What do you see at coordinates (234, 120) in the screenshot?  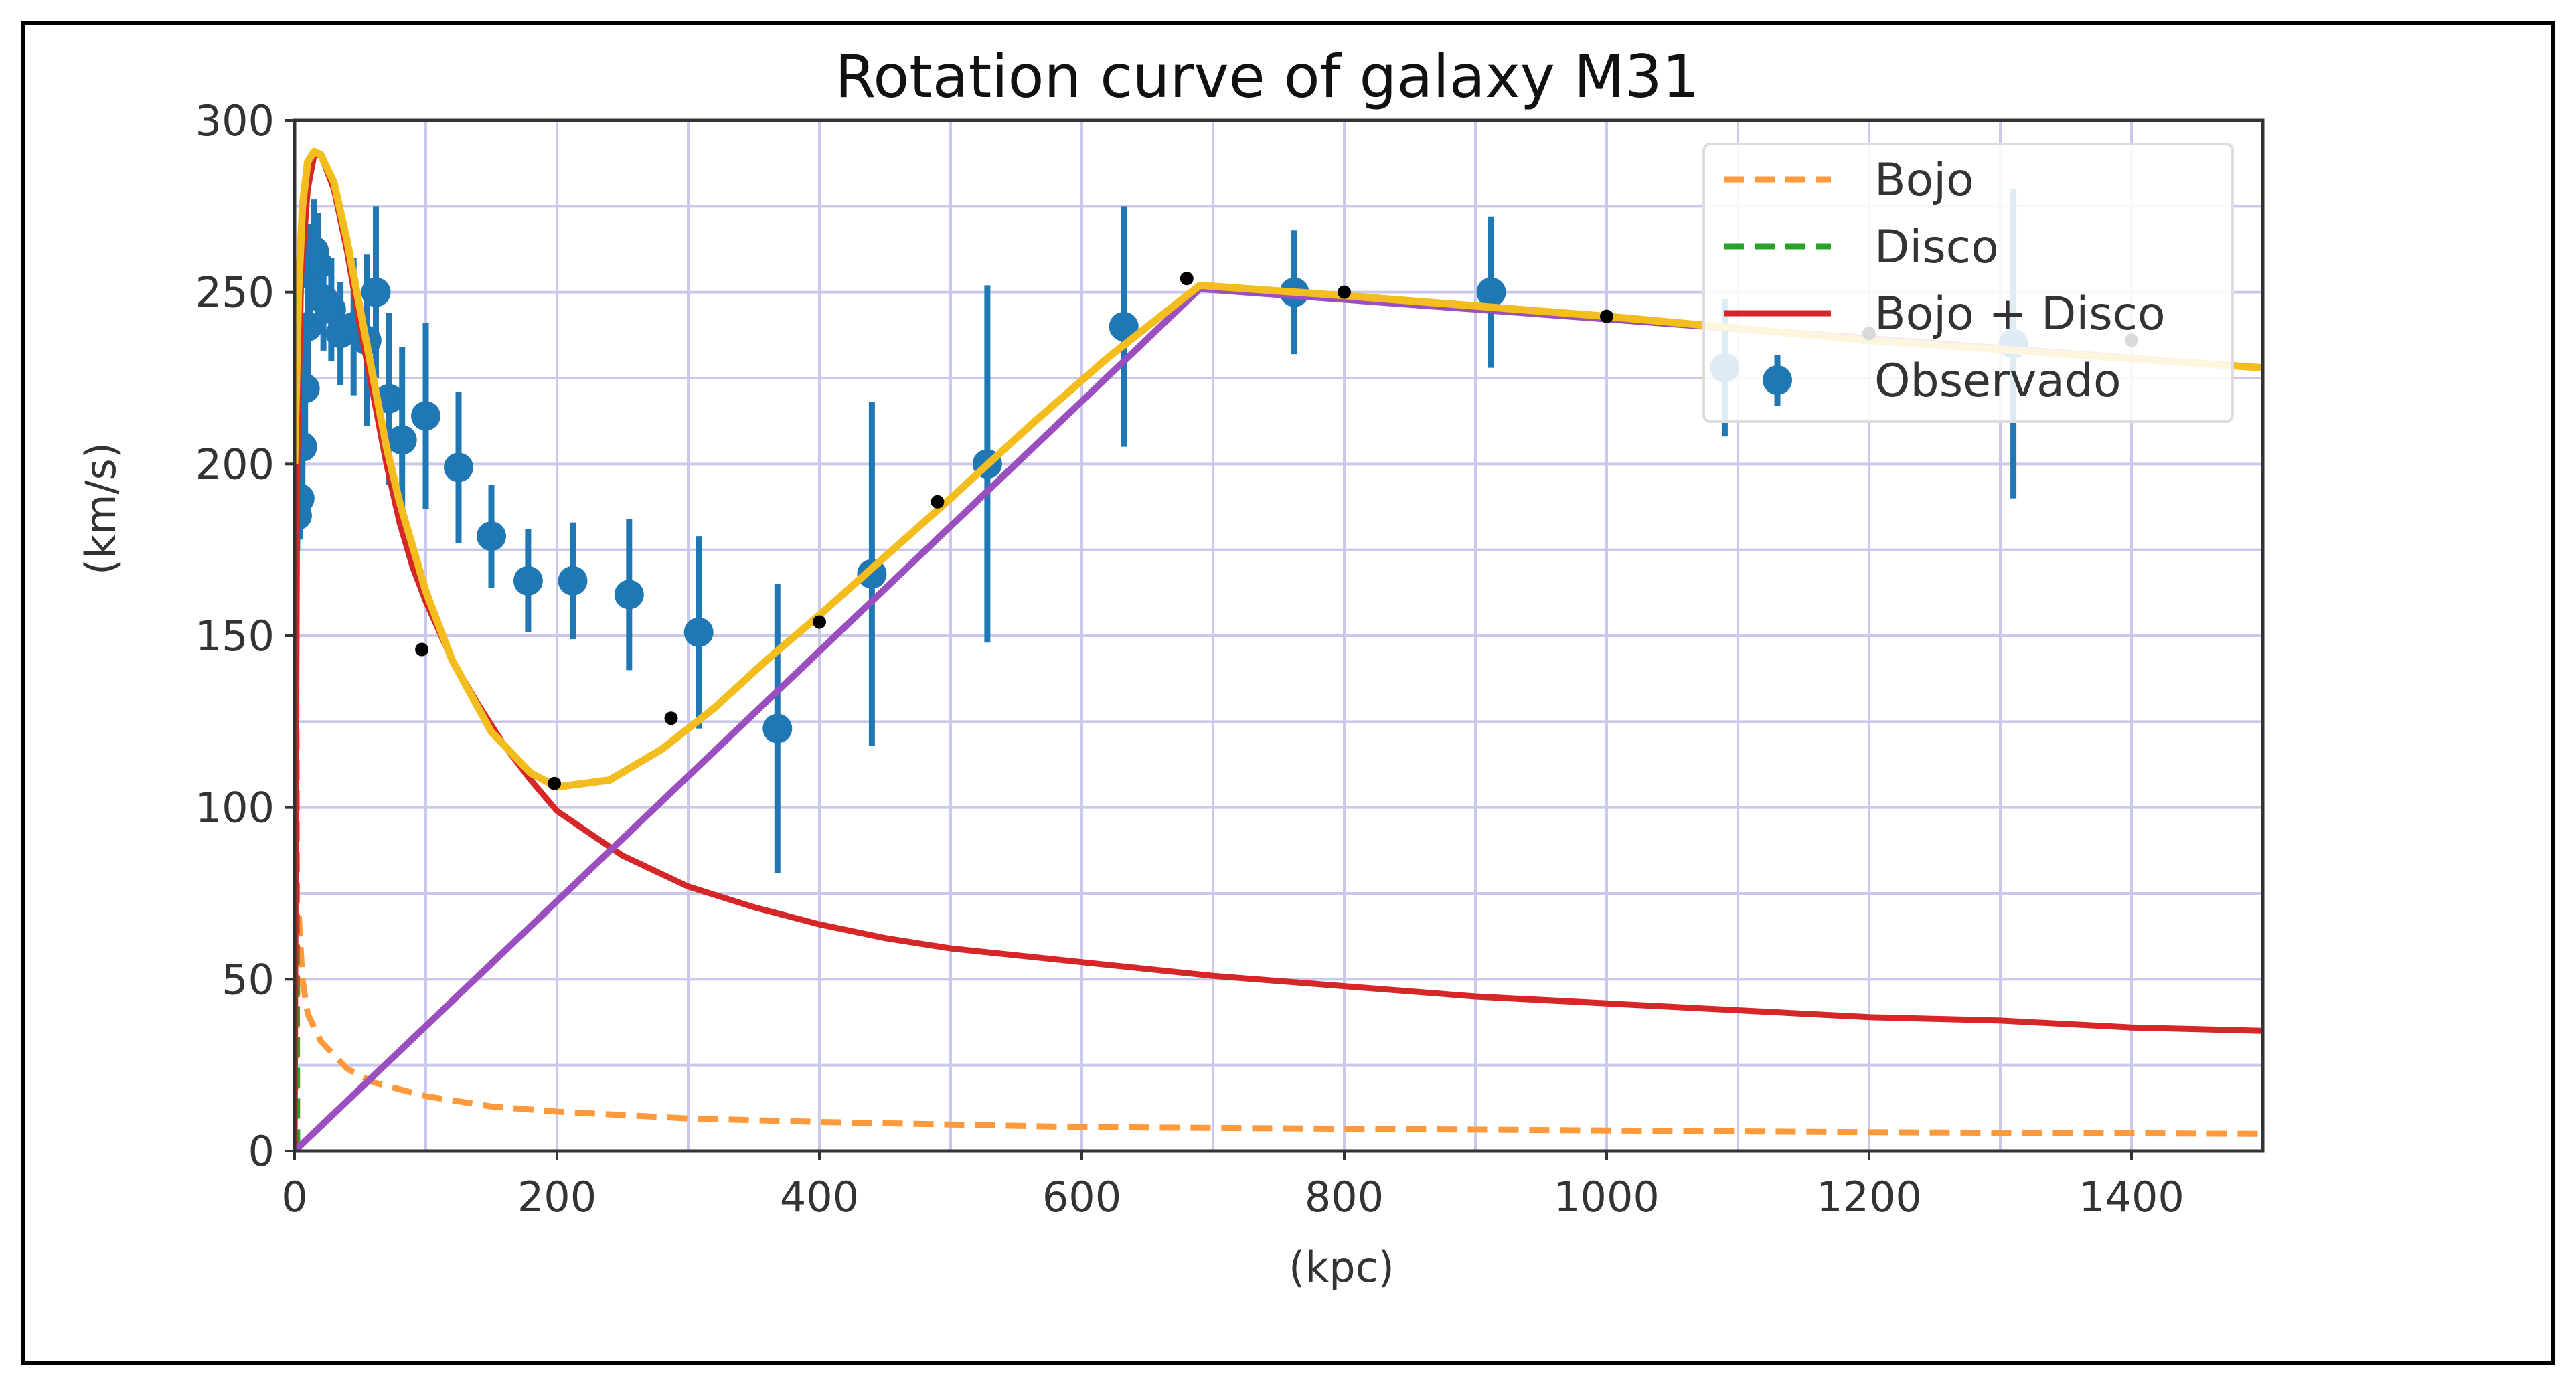 I see `y-tick-label: 300` at bounding box center [234, 120].